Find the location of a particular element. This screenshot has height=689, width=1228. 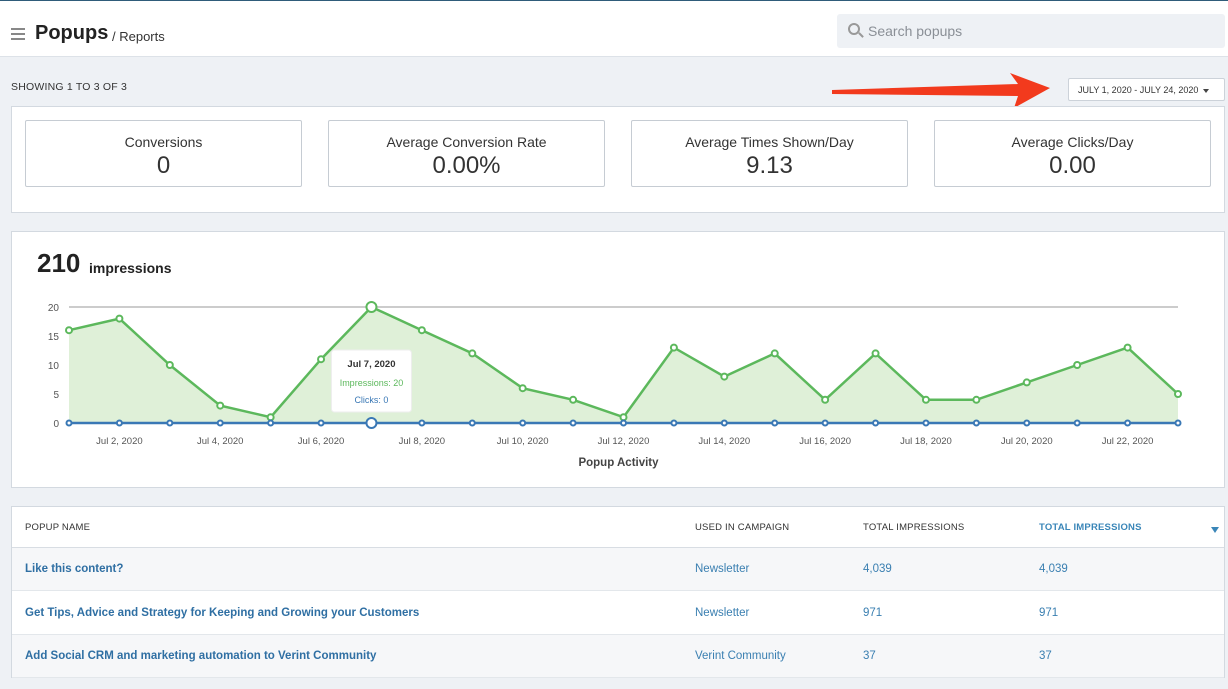

search-icon is located at coordinates (854, 29).